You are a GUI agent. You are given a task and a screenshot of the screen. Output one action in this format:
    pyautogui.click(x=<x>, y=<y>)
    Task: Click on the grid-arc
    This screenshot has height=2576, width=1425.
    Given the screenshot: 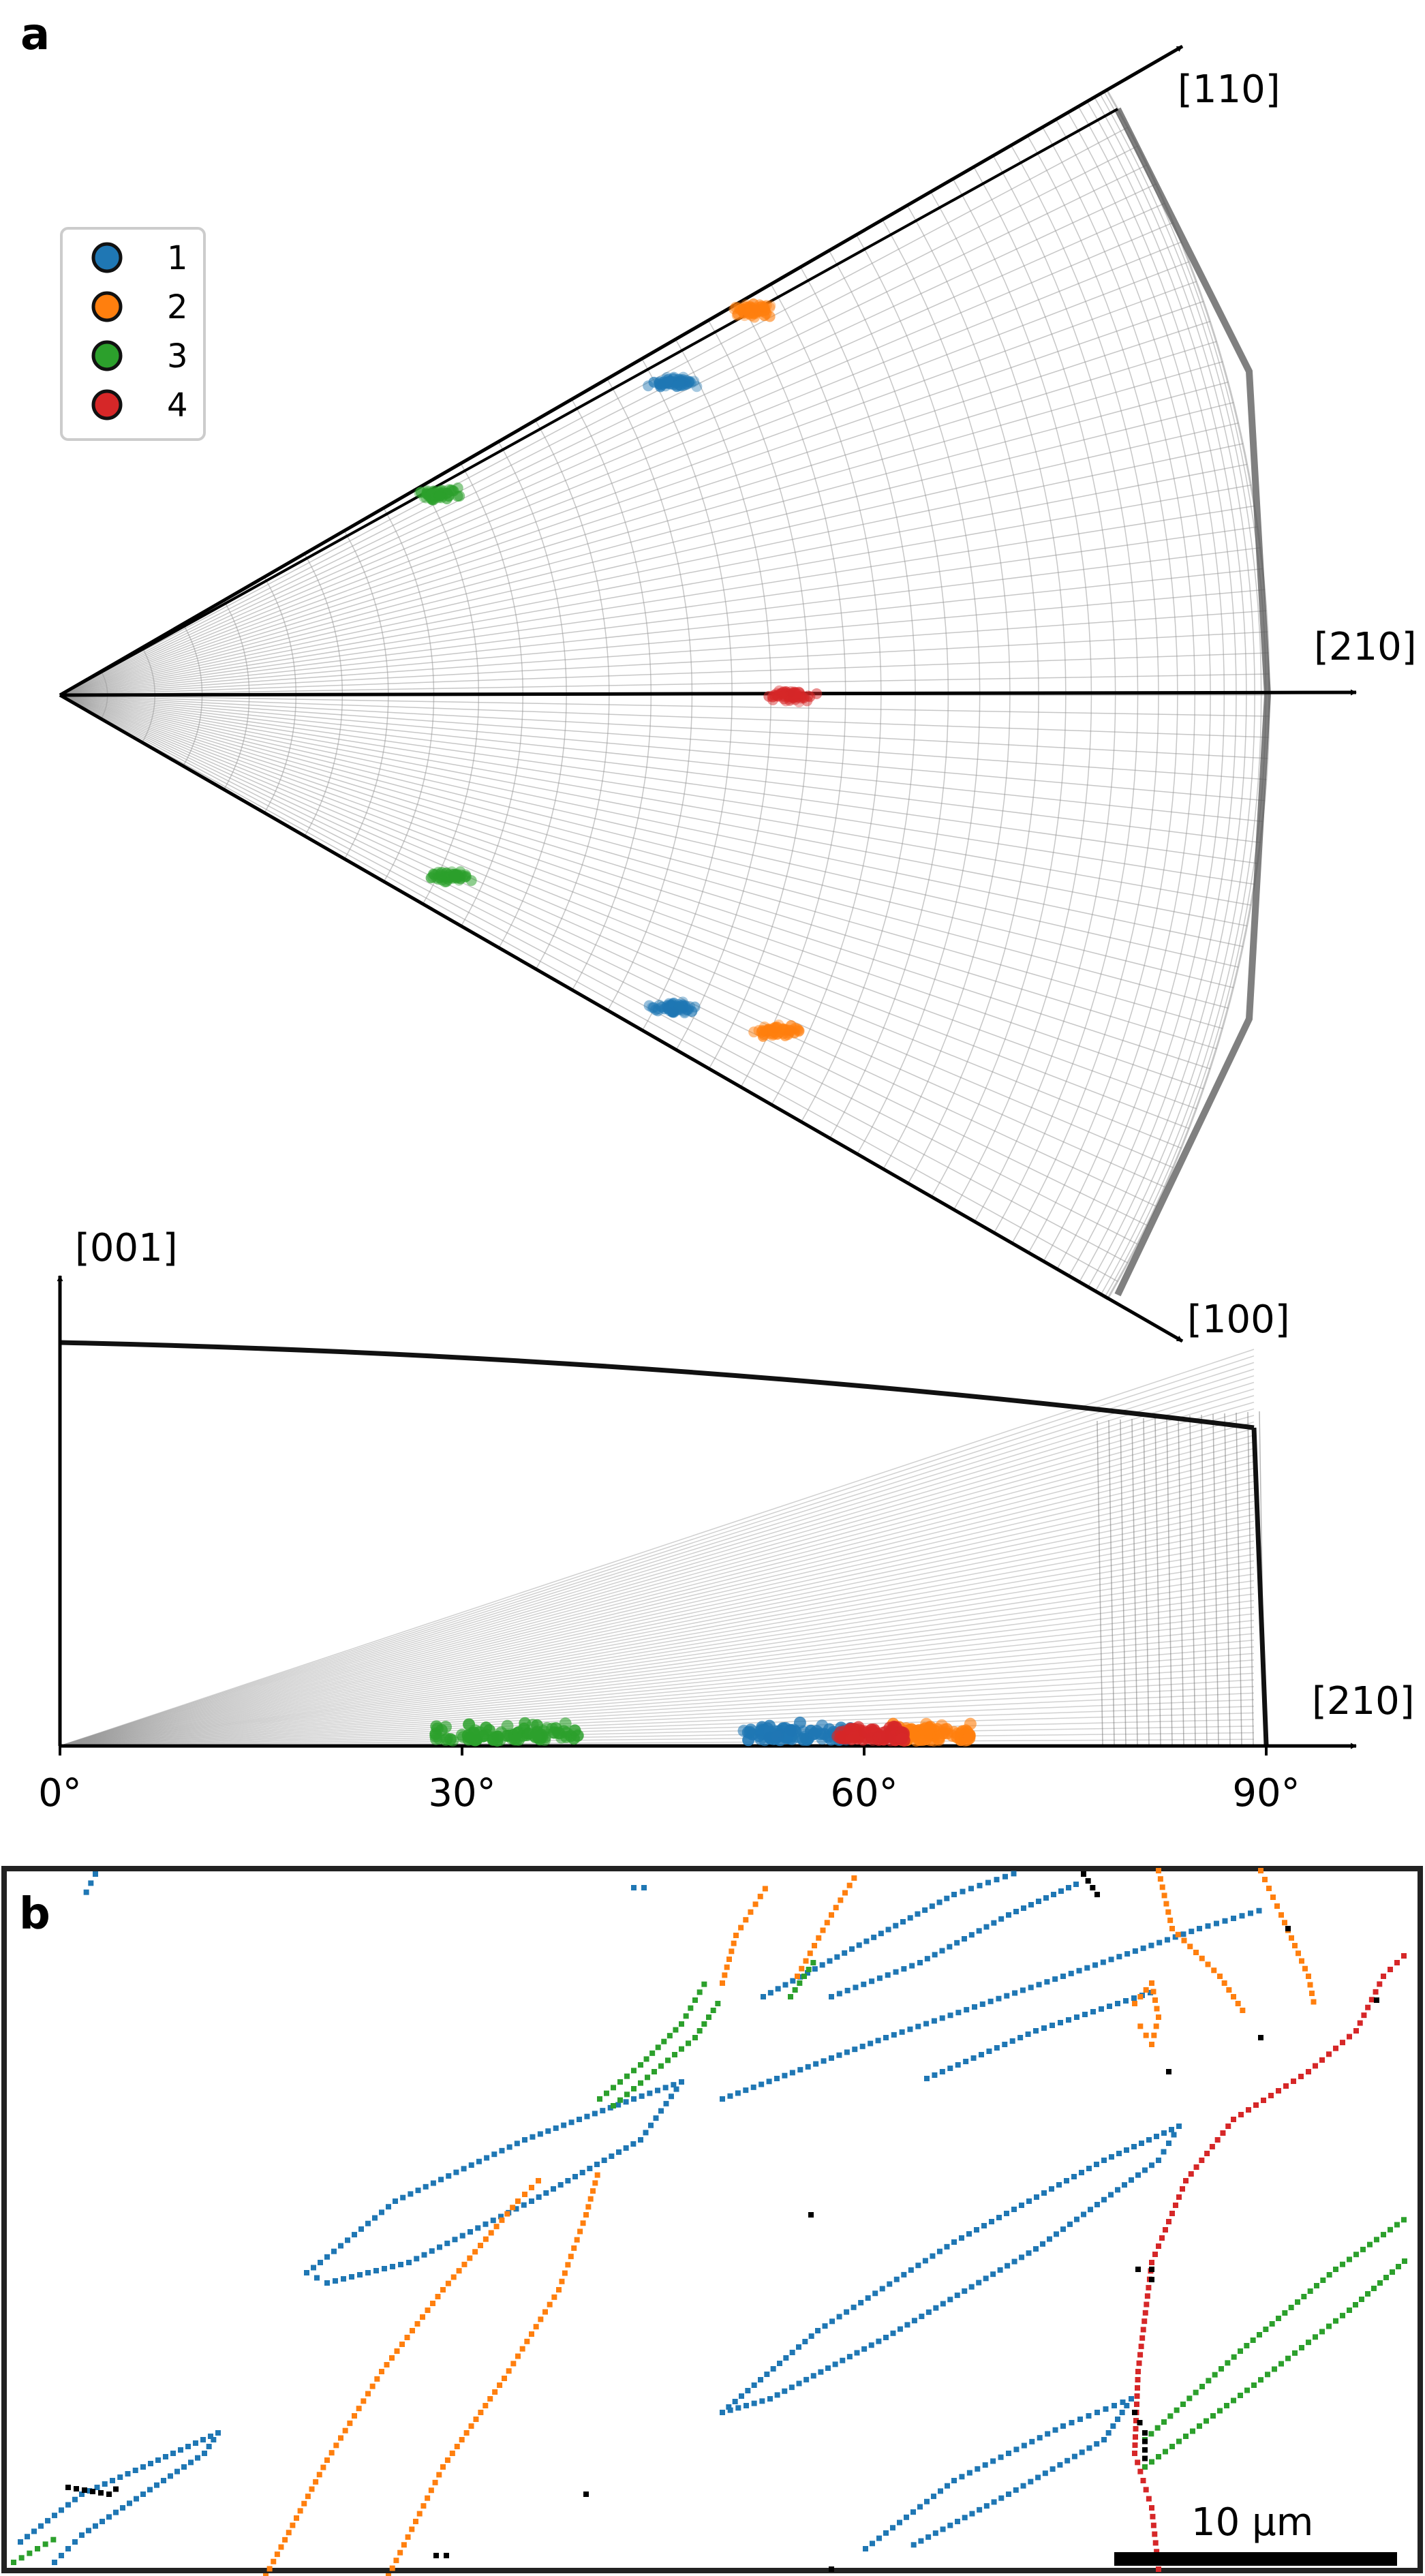 What is the action you would take?
    pyautogui.click(x=1167, y=695)
    